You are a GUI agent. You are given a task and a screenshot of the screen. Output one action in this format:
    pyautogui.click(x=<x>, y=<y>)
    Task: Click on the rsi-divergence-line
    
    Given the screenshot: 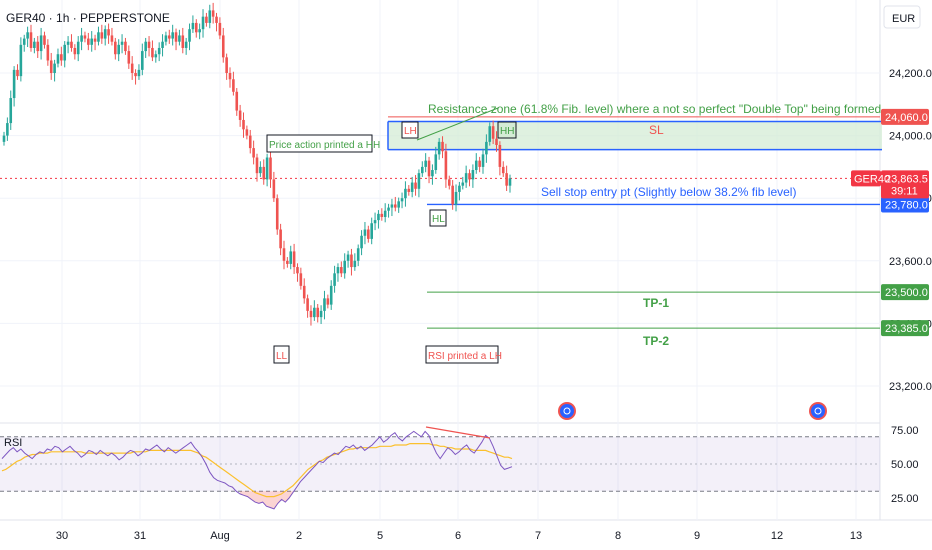 What is the action you would take?
    pyautogui.click(x=458, y=432)
    